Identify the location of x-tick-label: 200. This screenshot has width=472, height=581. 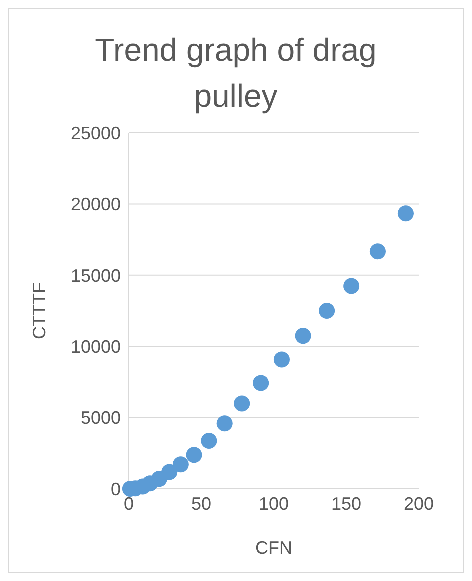
(419, 504).